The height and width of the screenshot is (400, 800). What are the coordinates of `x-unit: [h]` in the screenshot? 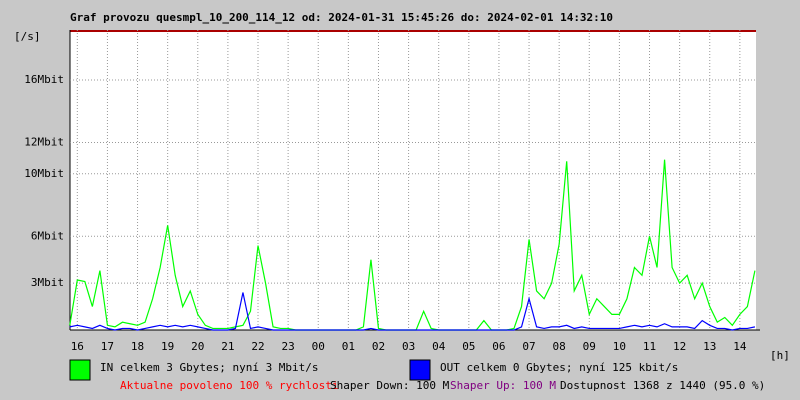 It's located at (780, 355).